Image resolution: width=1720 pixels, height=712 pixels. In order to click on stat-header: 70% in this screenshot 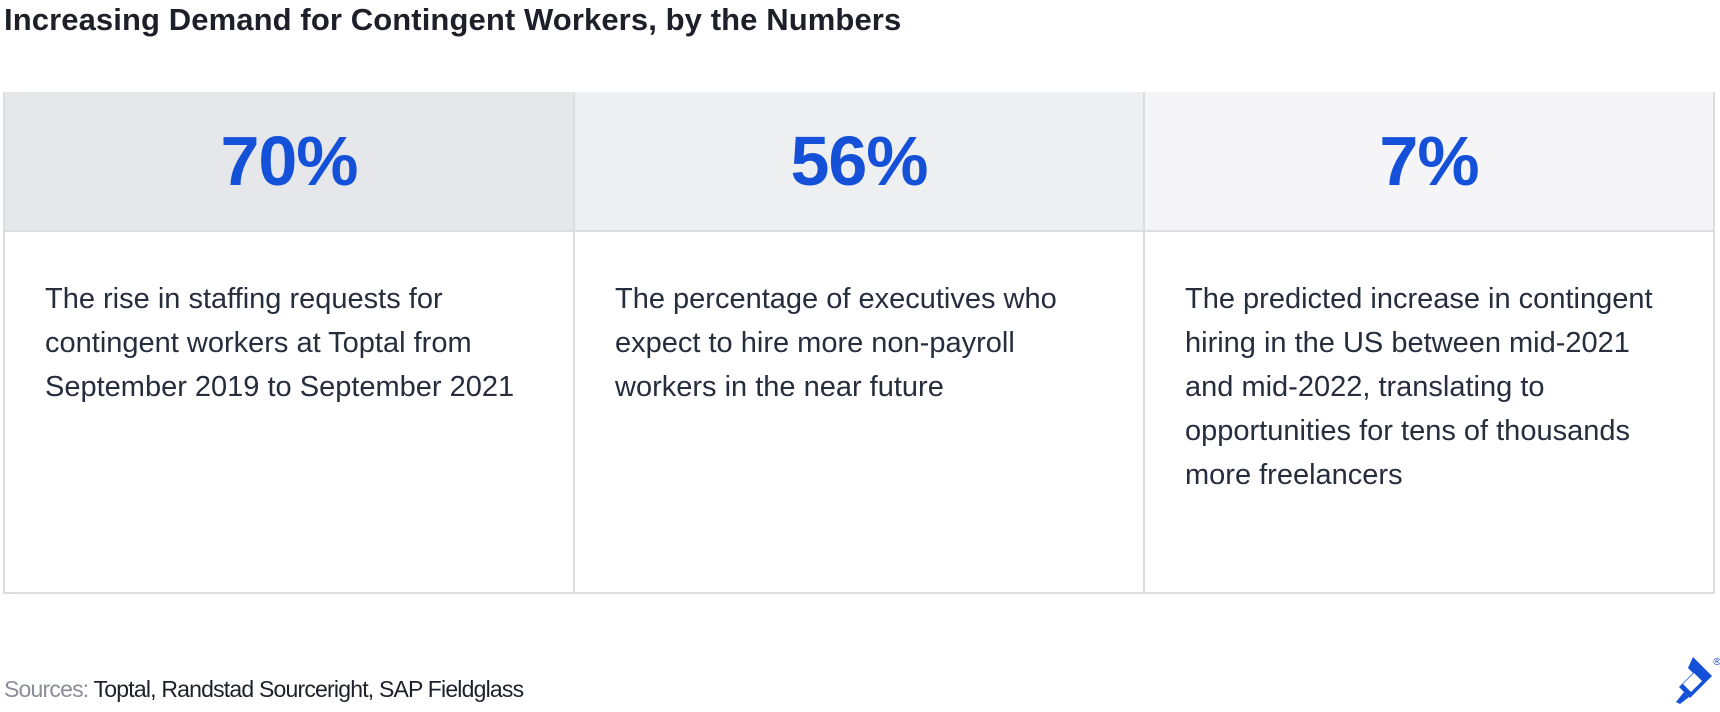, I will do `click(289, 162)`.